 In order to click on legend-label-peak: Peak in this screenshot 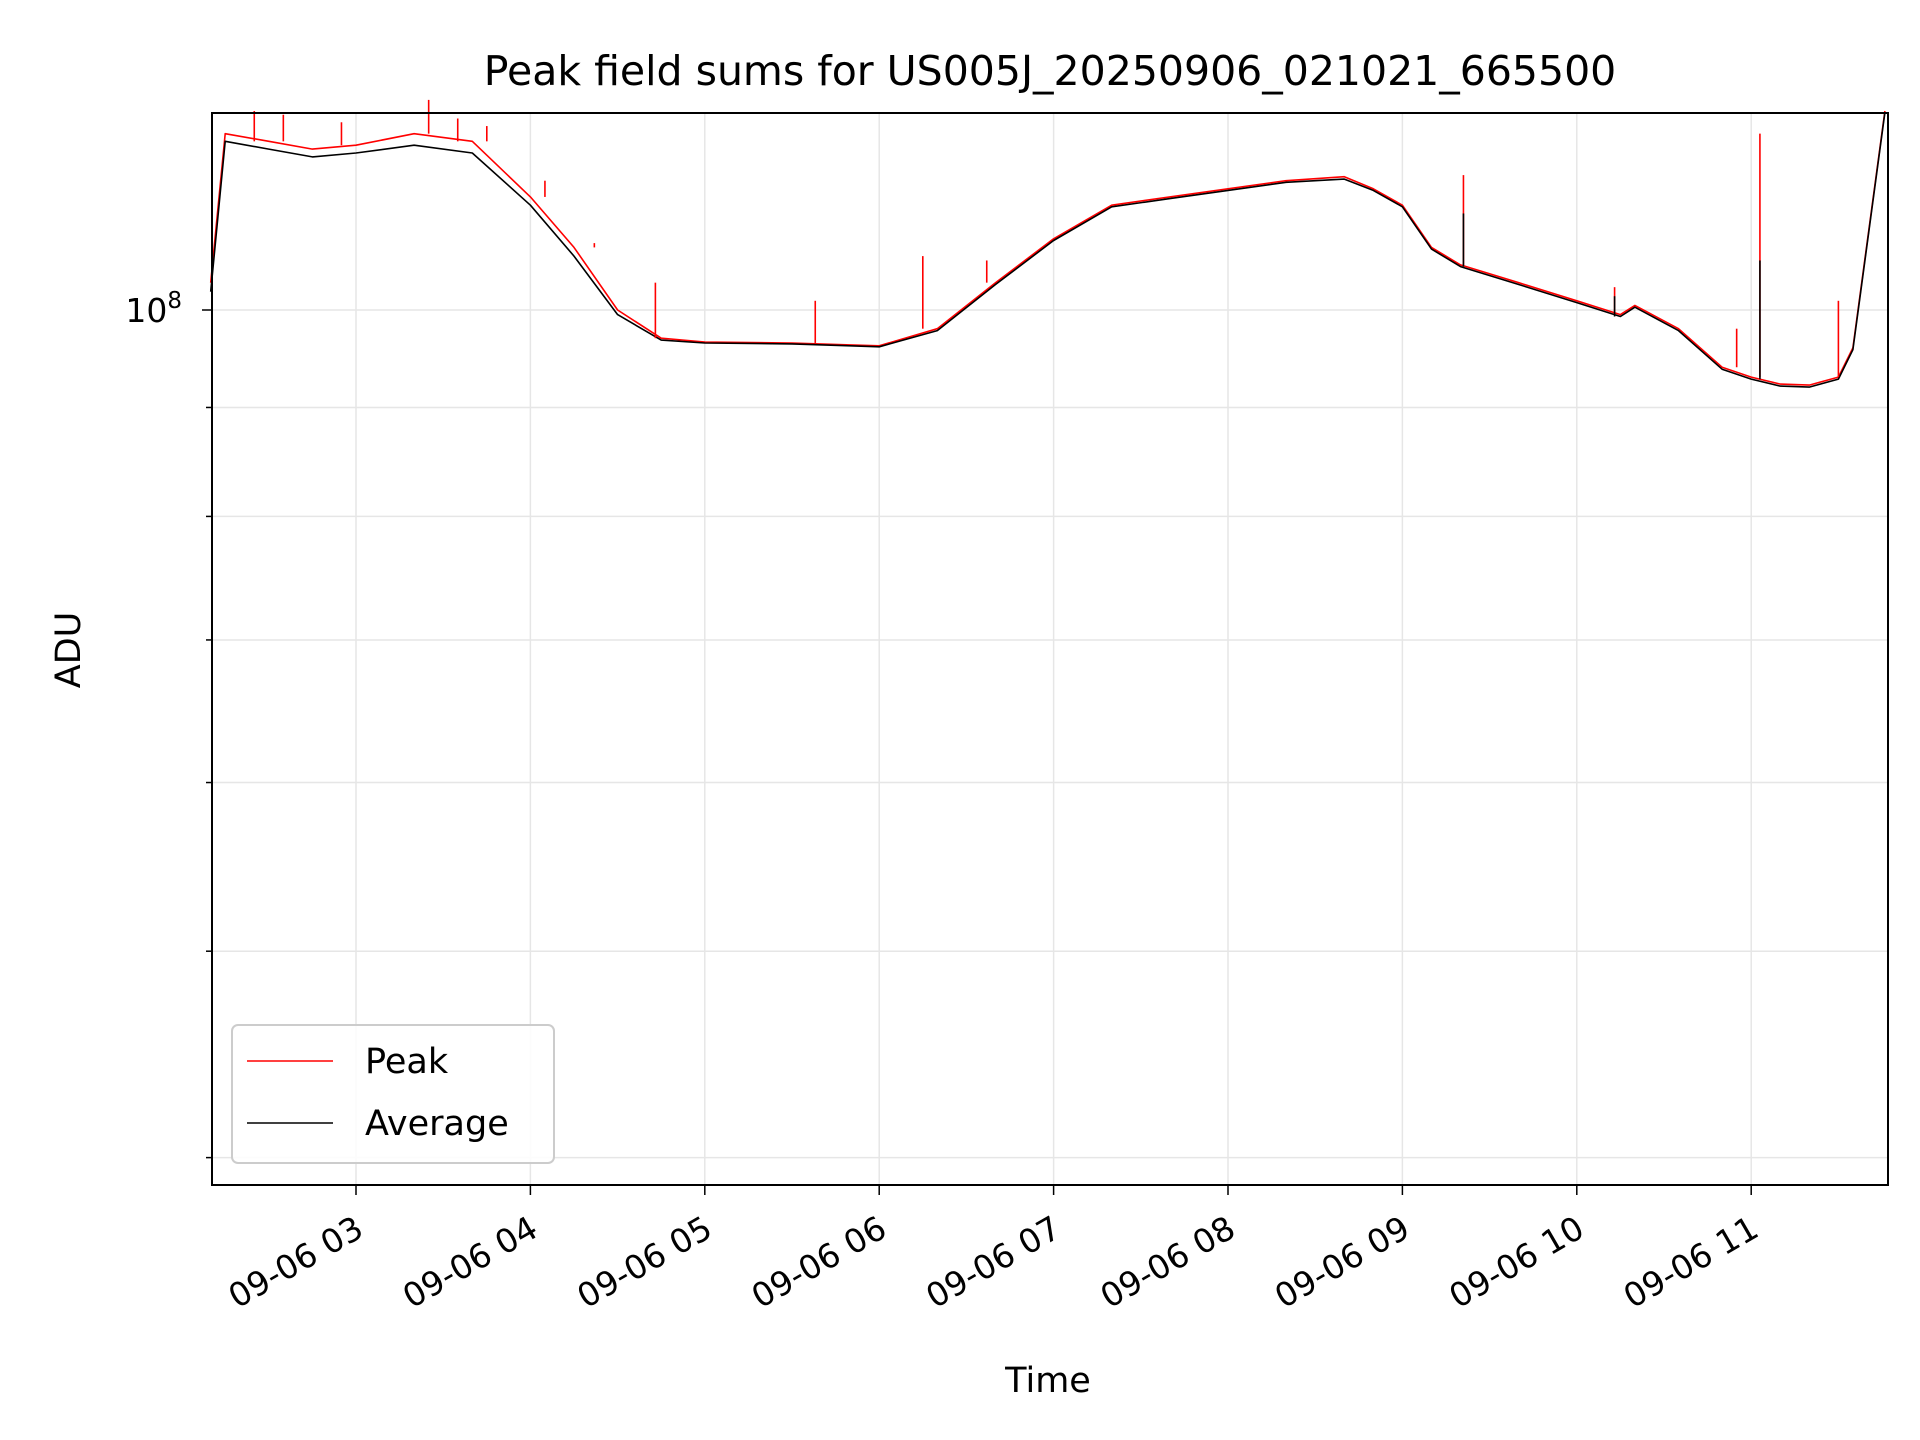, I will do `click(407, 1062)`.